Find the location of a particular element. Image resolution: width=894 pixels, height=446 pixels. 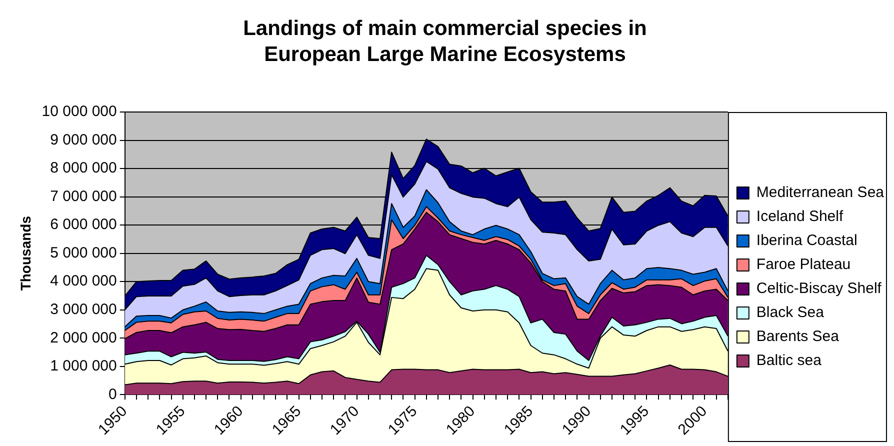

legend-label: Celtic-Biscay Shelf is located at coordinates (819, 289).